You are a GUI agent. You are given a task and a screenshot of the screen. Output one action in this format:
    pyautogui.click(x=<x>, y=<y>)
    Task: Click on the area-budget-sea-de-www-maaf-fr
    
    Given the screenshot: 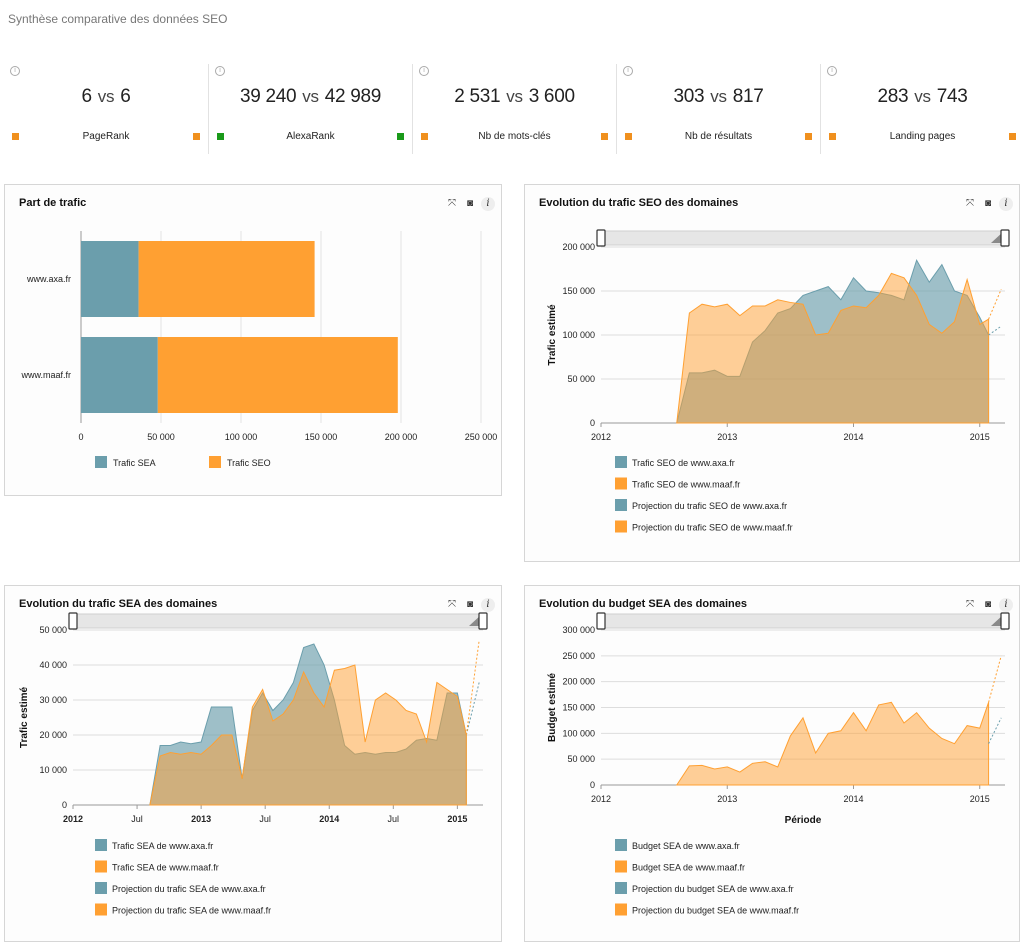 What is the action you would take?
    pyautogui.click(x=832, y=743)
    